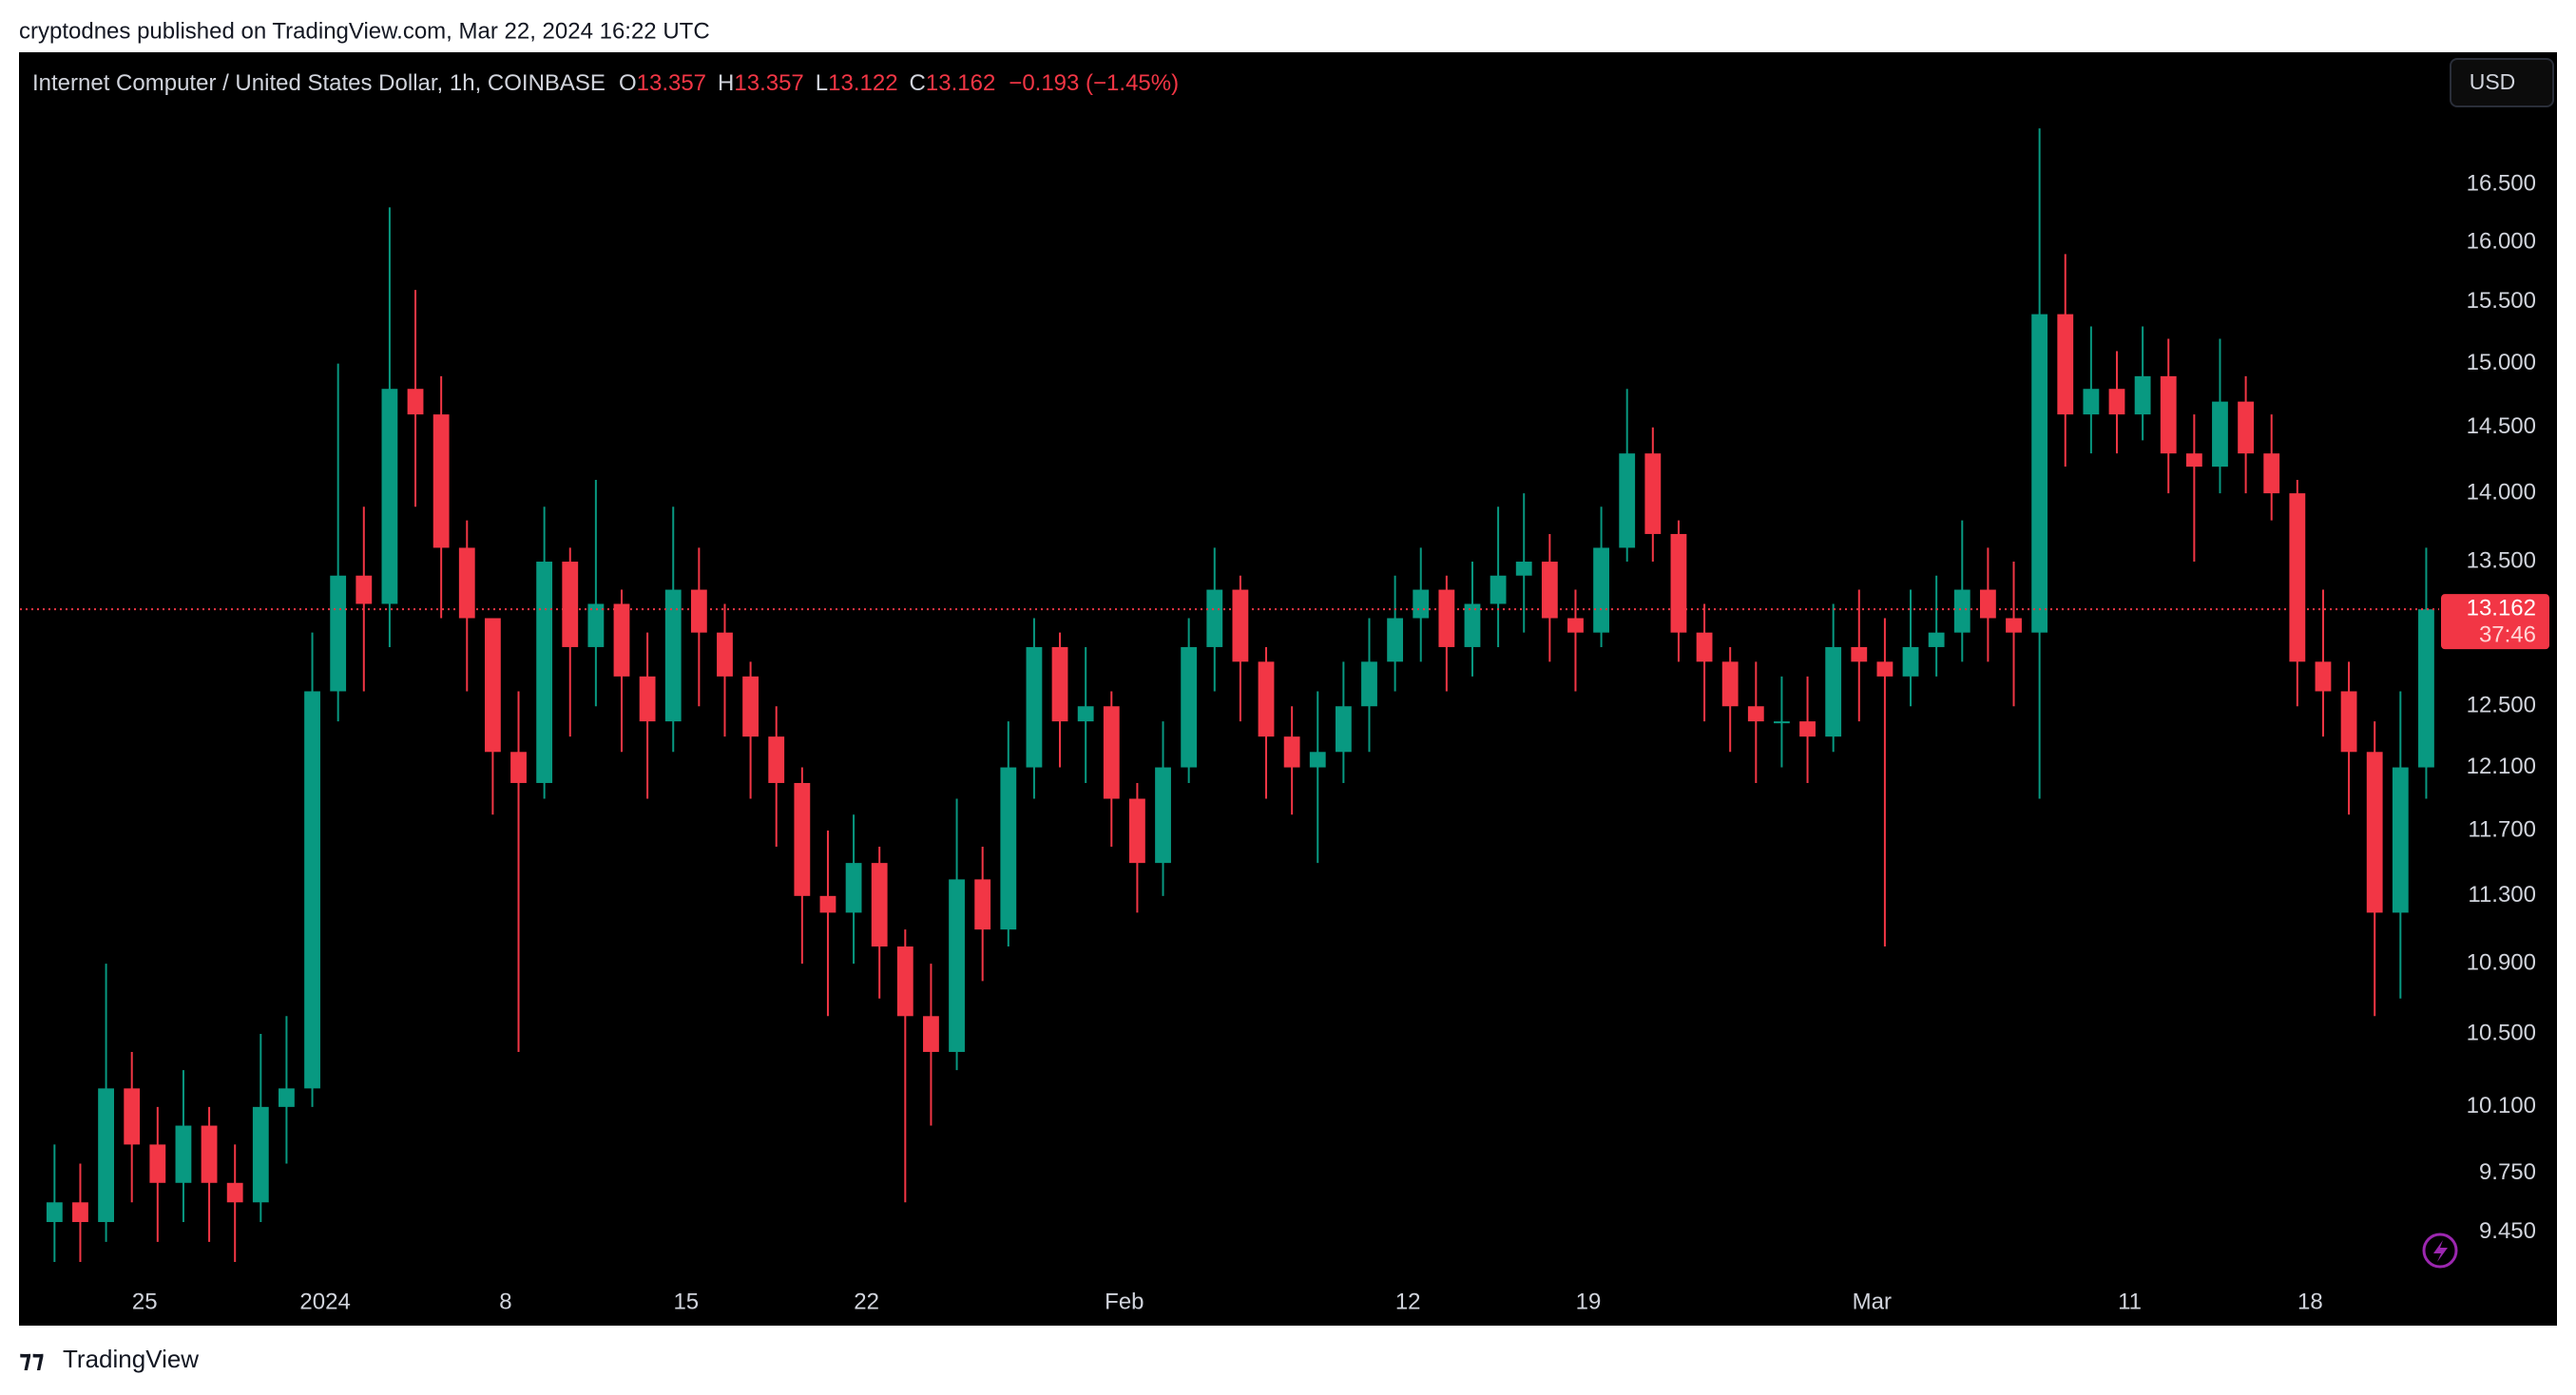  I want to click on y-tick-label: 16.500, so click(2501, 184).